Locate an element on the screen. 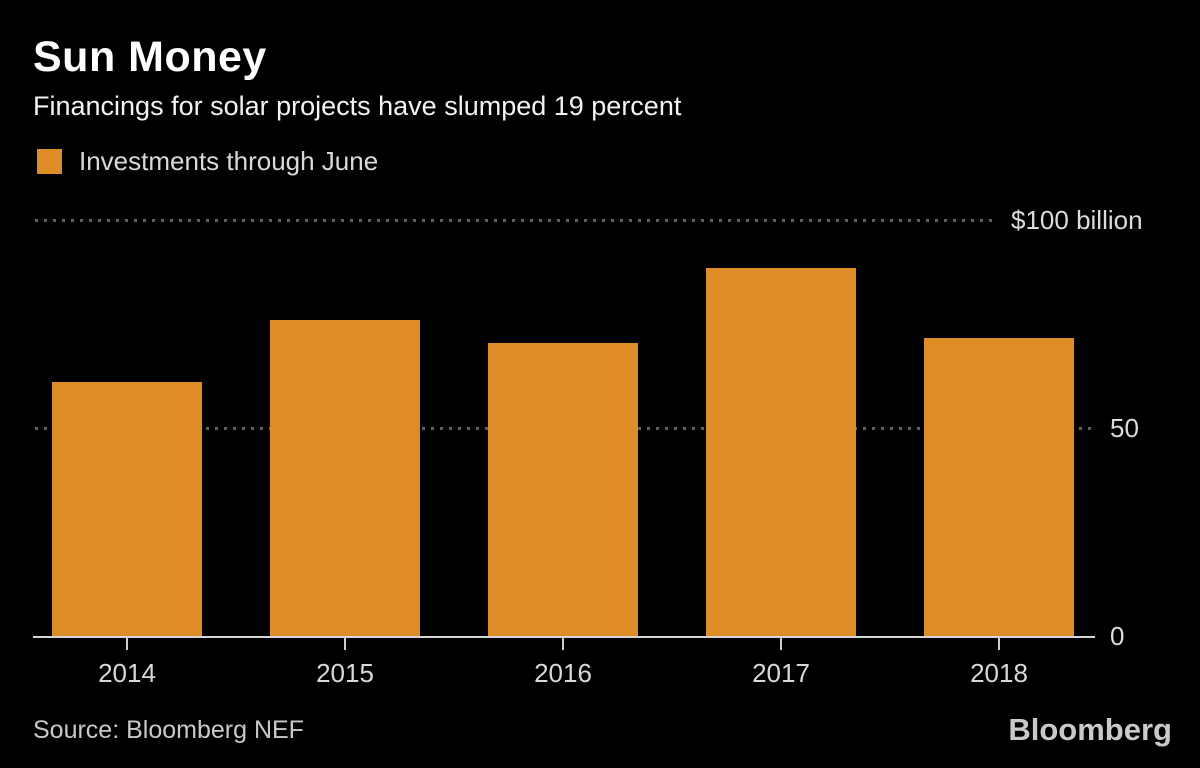 The width and height of the screenshot is (1200, 768). x-axis-label-2016: 2016 is located at coordinates (563, 673).